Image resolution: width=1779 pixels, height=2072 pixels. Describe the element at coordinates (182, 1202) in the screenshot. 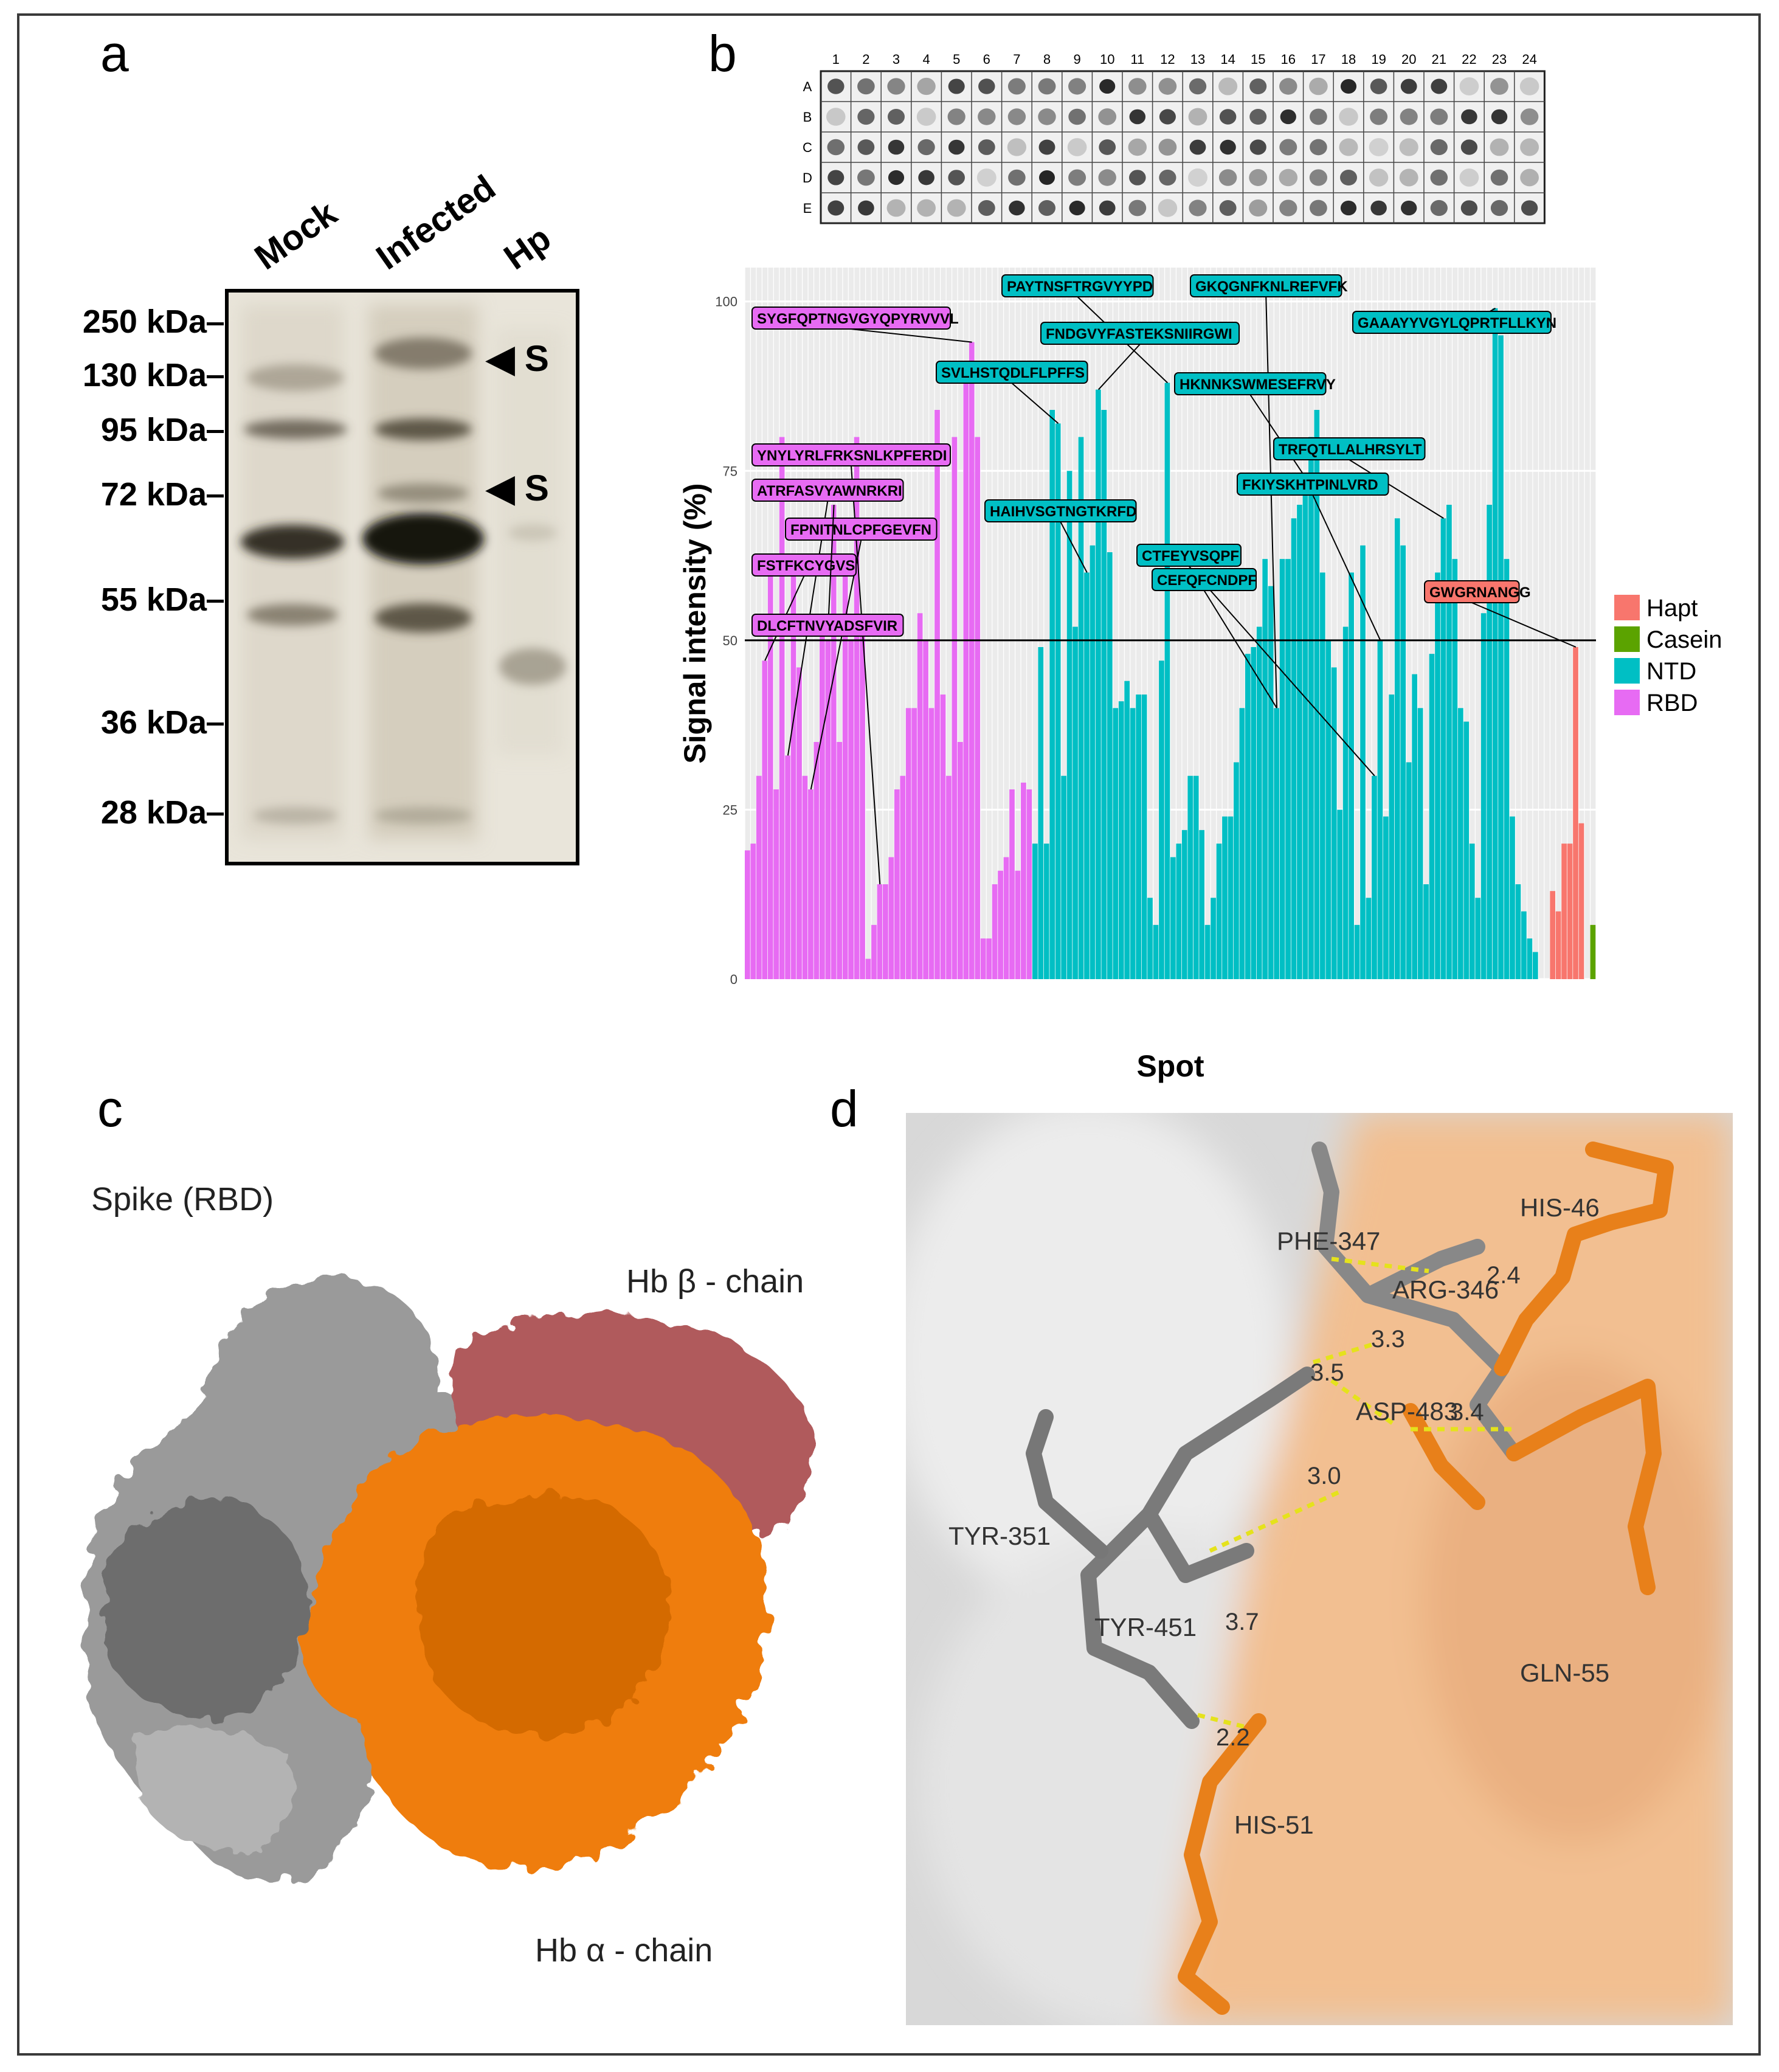

I see `label-spike-rbd: Spike (RBD)` at that location.